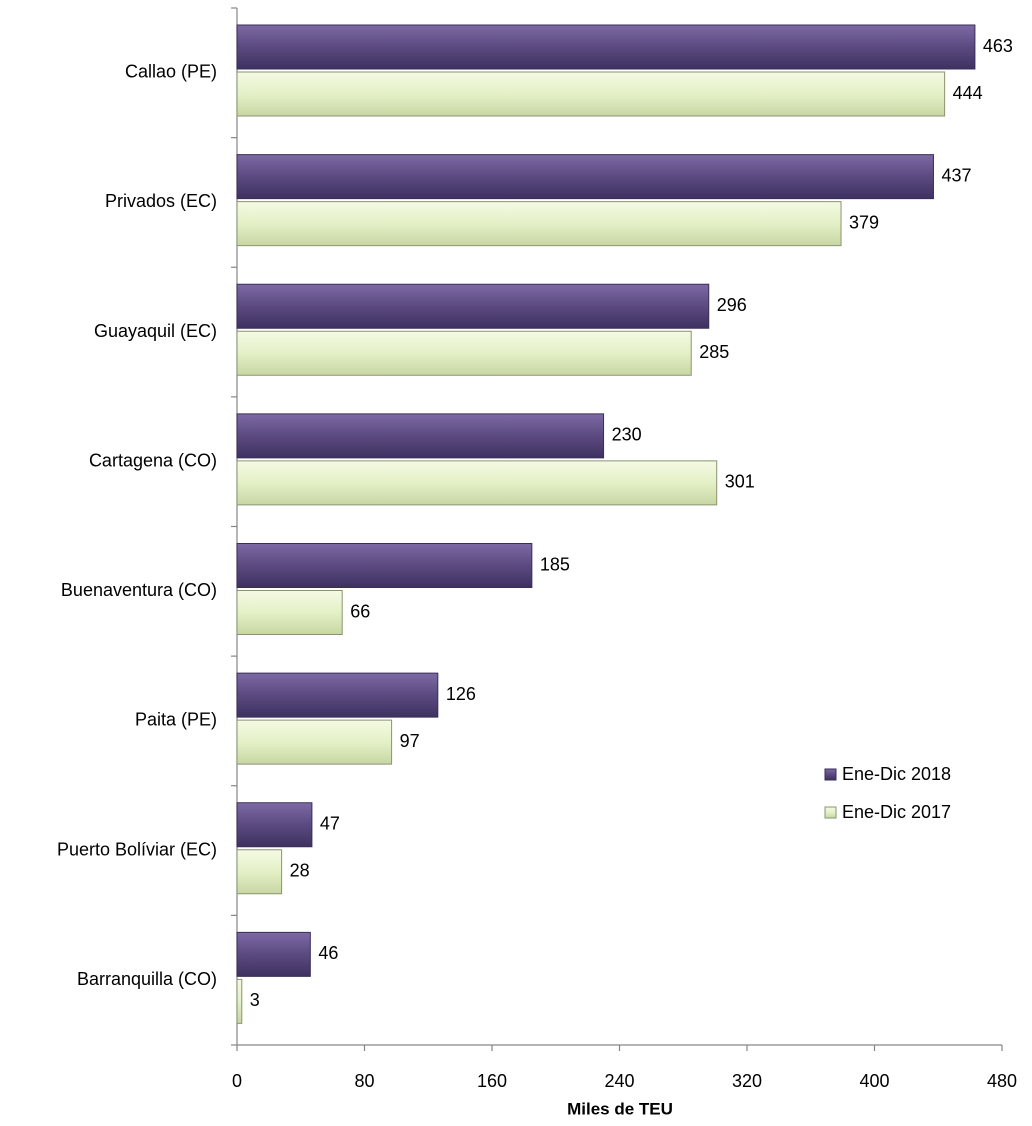 The width and height of the screenshot is (1032, 1126). I want to click on value-label: 463, so click(998, 46).